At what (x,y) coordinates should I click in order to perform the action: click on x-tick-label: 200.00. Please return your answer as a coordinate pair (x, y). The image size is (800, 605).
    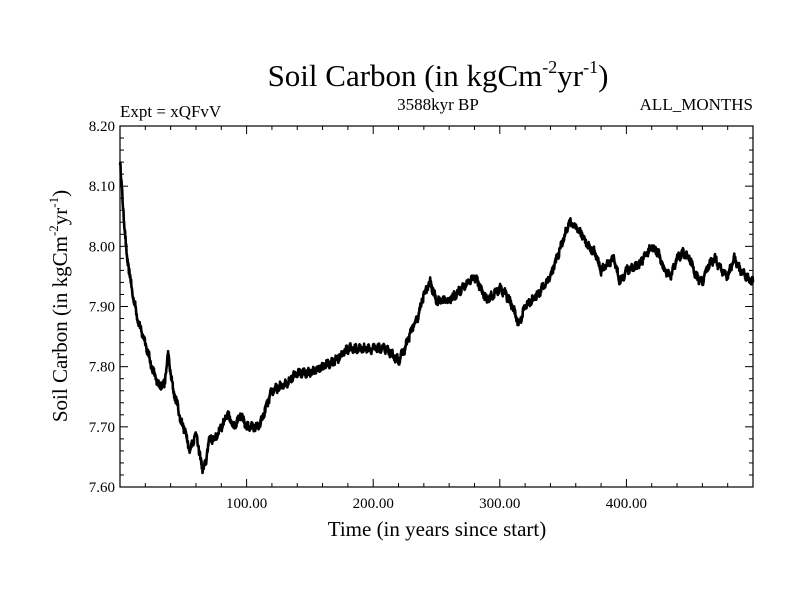
    Looking at the image, I should click on (373, 504).